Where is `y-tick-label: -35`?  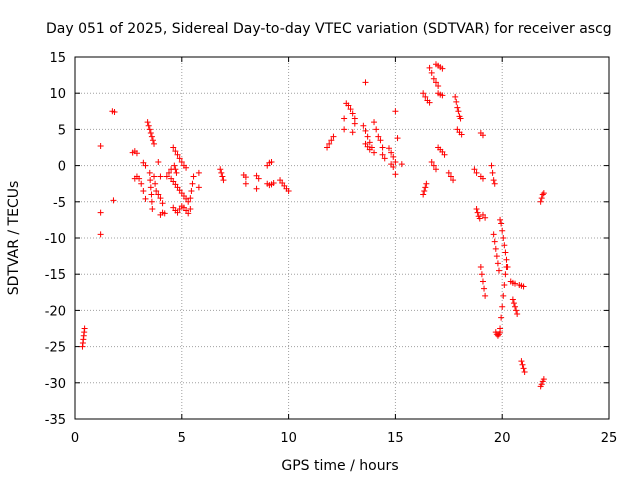 y-tick-label: -35 is located at coordinates (55, 420).